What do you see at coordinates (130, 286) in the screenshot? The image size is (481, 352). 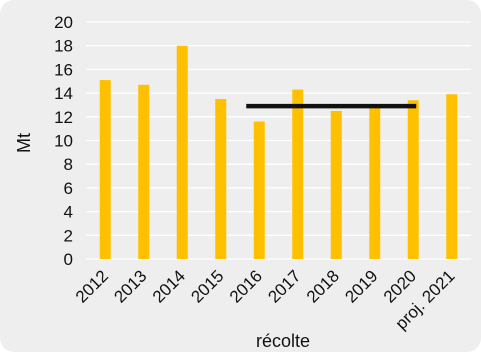 I see `x-tick-label: 2013` at bounding box center [130, 286].